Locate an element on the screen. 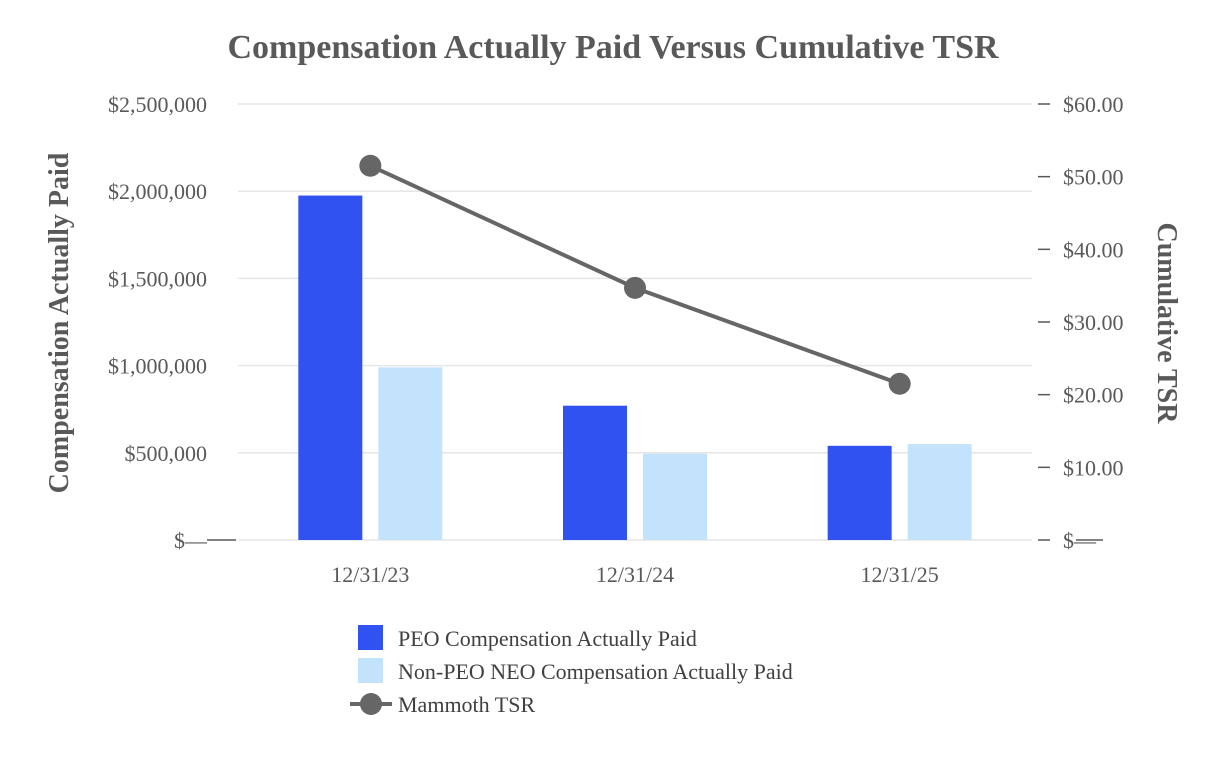 Image resolution: width=1226 pixels, height=765 pixels. y2-tick-label: $20.00 is located at coordinates (1093, 395).